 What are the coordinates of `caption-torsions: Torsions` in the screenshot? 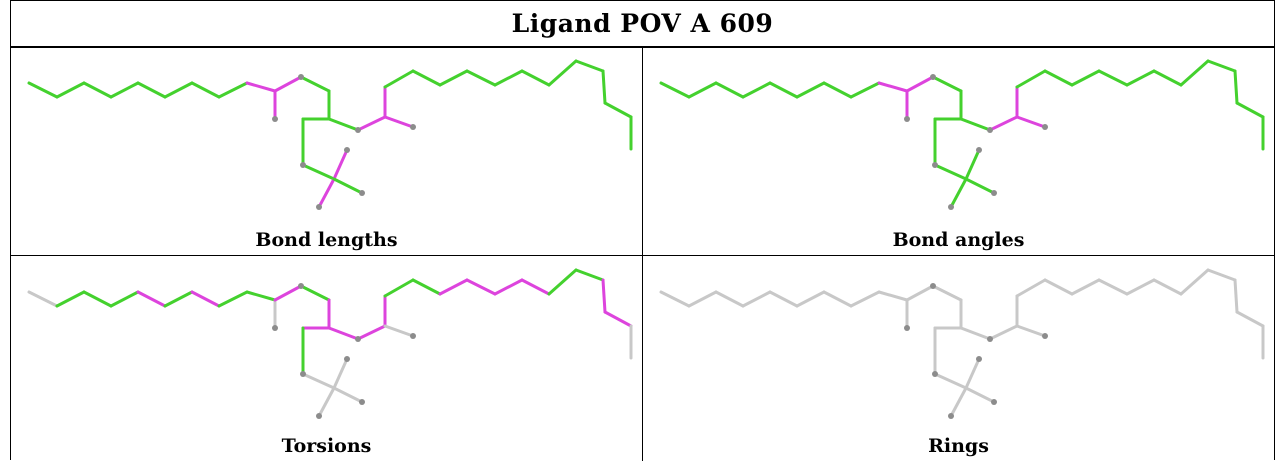 It's located at (326, 446).